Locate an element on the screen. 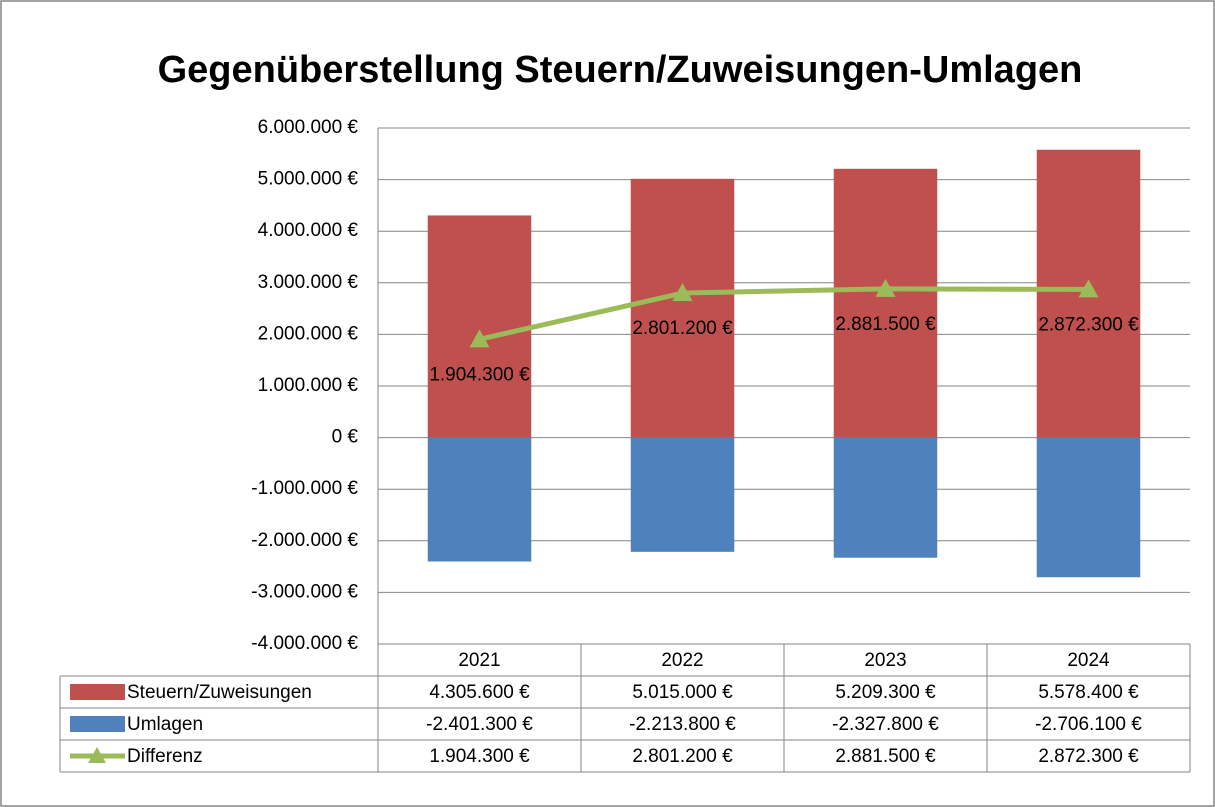 The height and width of the screenshot is (807, 1215). table-cell: 5.015.000 € is located at coordinates (682, 692).